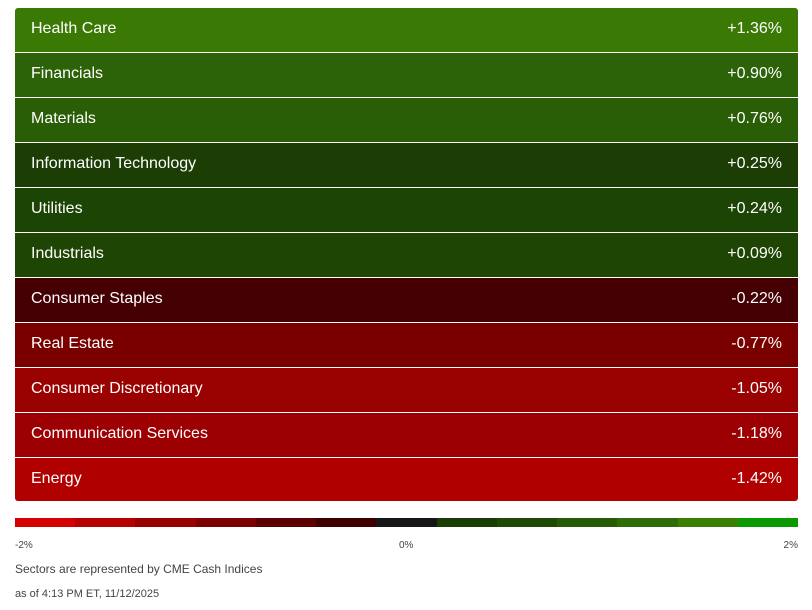  What do you see at coordinates (754, 118) in the screenshot?
I see `sector-change-value: +0.76%` at bounding box center [754, 118].